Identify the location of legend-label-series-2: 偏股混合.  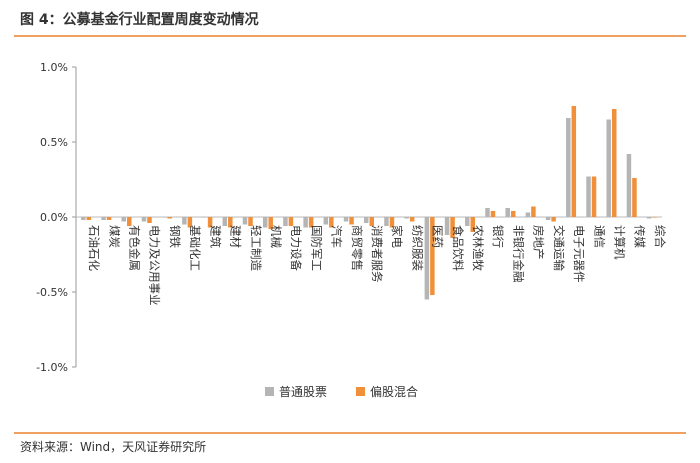
(394, 391).